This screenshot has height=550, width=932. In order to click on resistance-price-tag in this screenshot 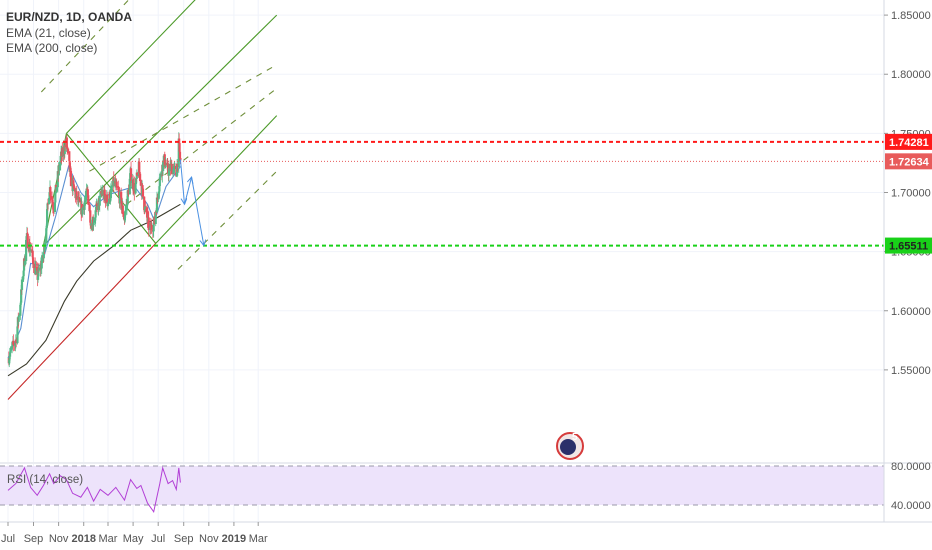, I will do `click(908, 141)`.